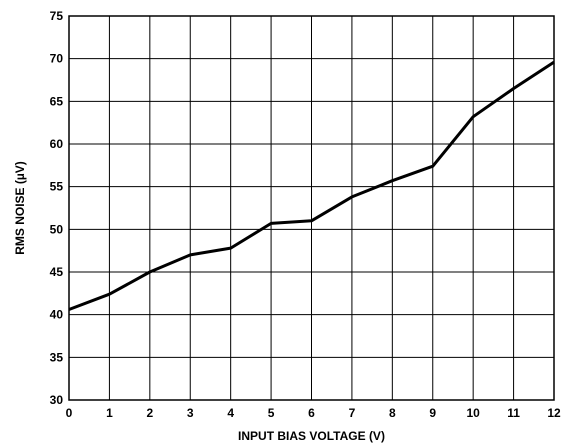  What do you see at coordinates (271, 413) in the screenshot?
I see `x-tick-label: 5` at bounding box center [271, 413].